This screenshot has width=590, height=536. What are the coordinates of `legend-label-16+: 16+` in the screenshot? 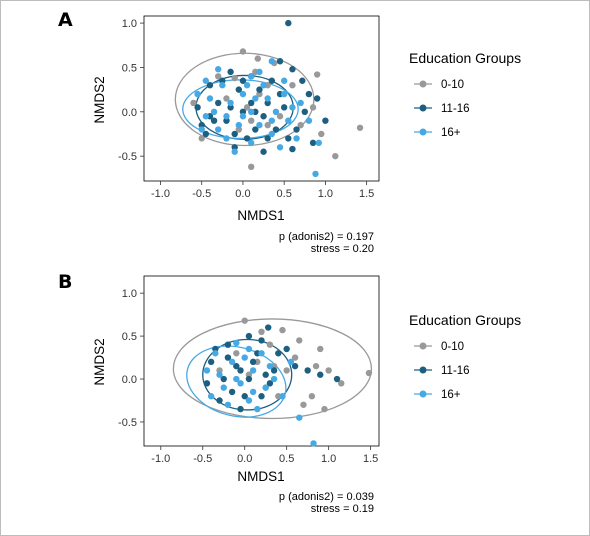 It's located at (451, 133).